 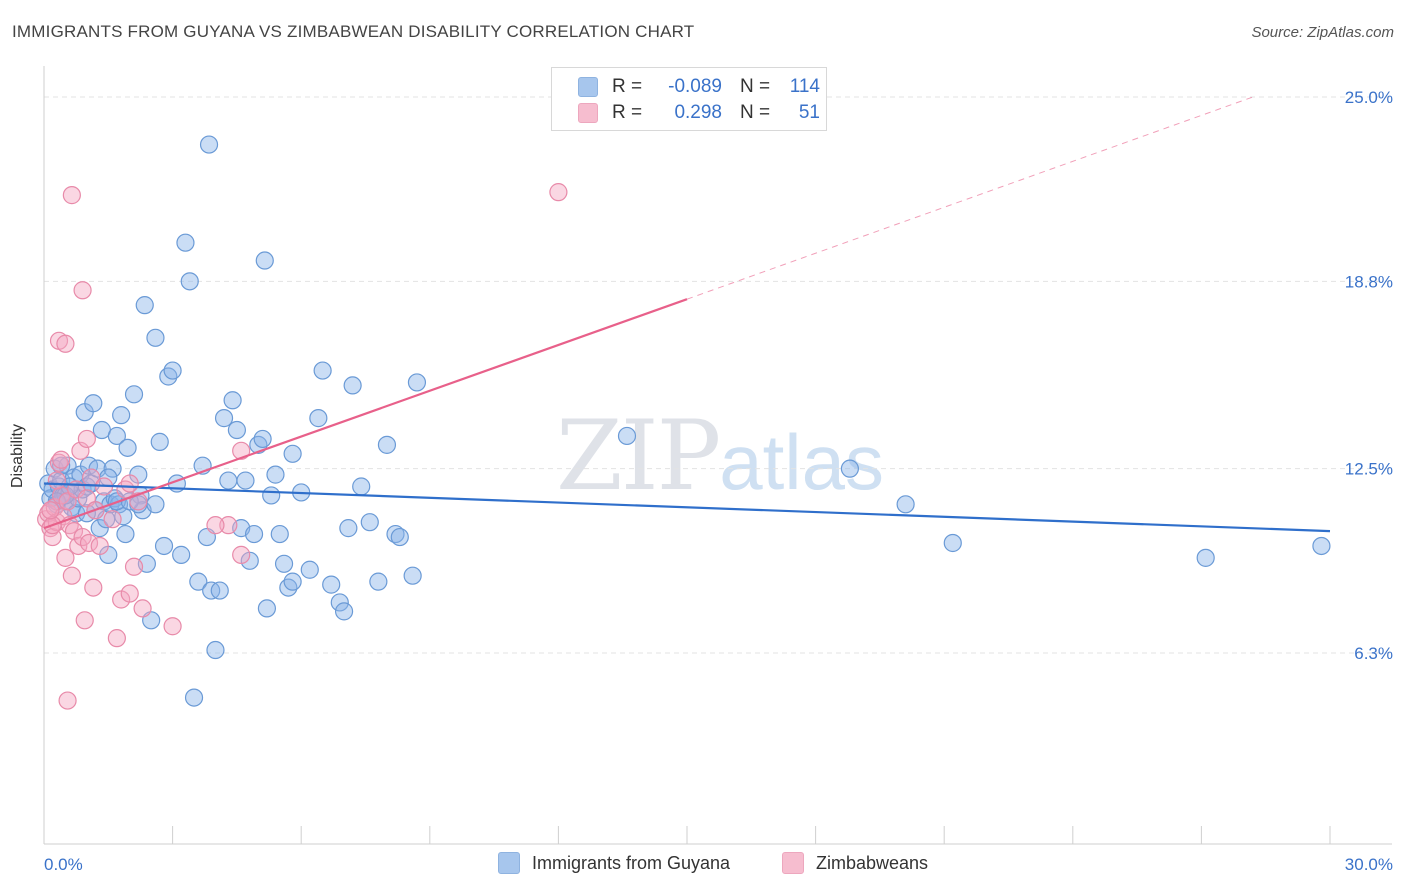 I want to click on y-tick-label: 6.3%, so click(x=1373, y=653).